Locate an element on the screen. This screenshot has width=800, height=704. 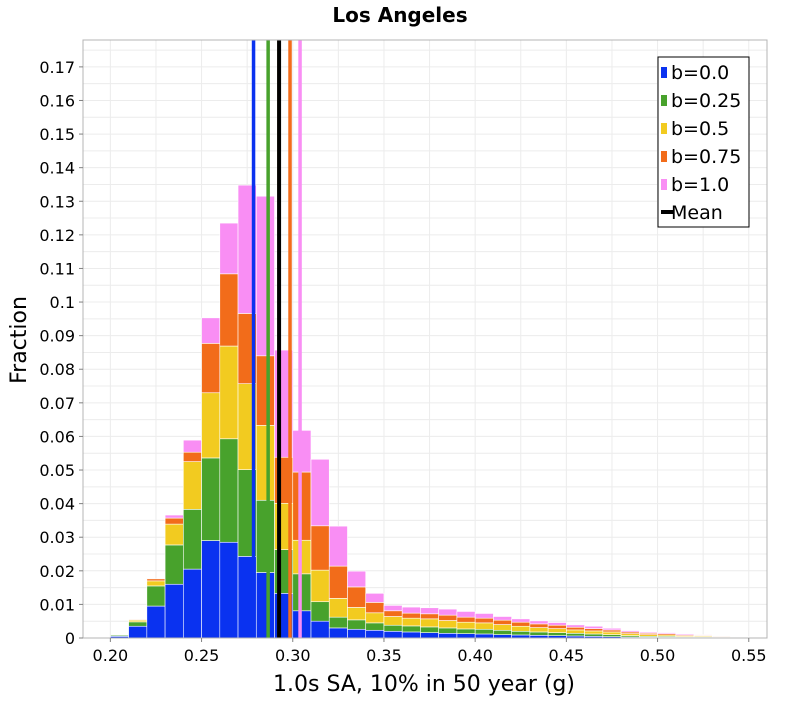
y-tick-label: 0.05 is located at coordinates (57, 470).